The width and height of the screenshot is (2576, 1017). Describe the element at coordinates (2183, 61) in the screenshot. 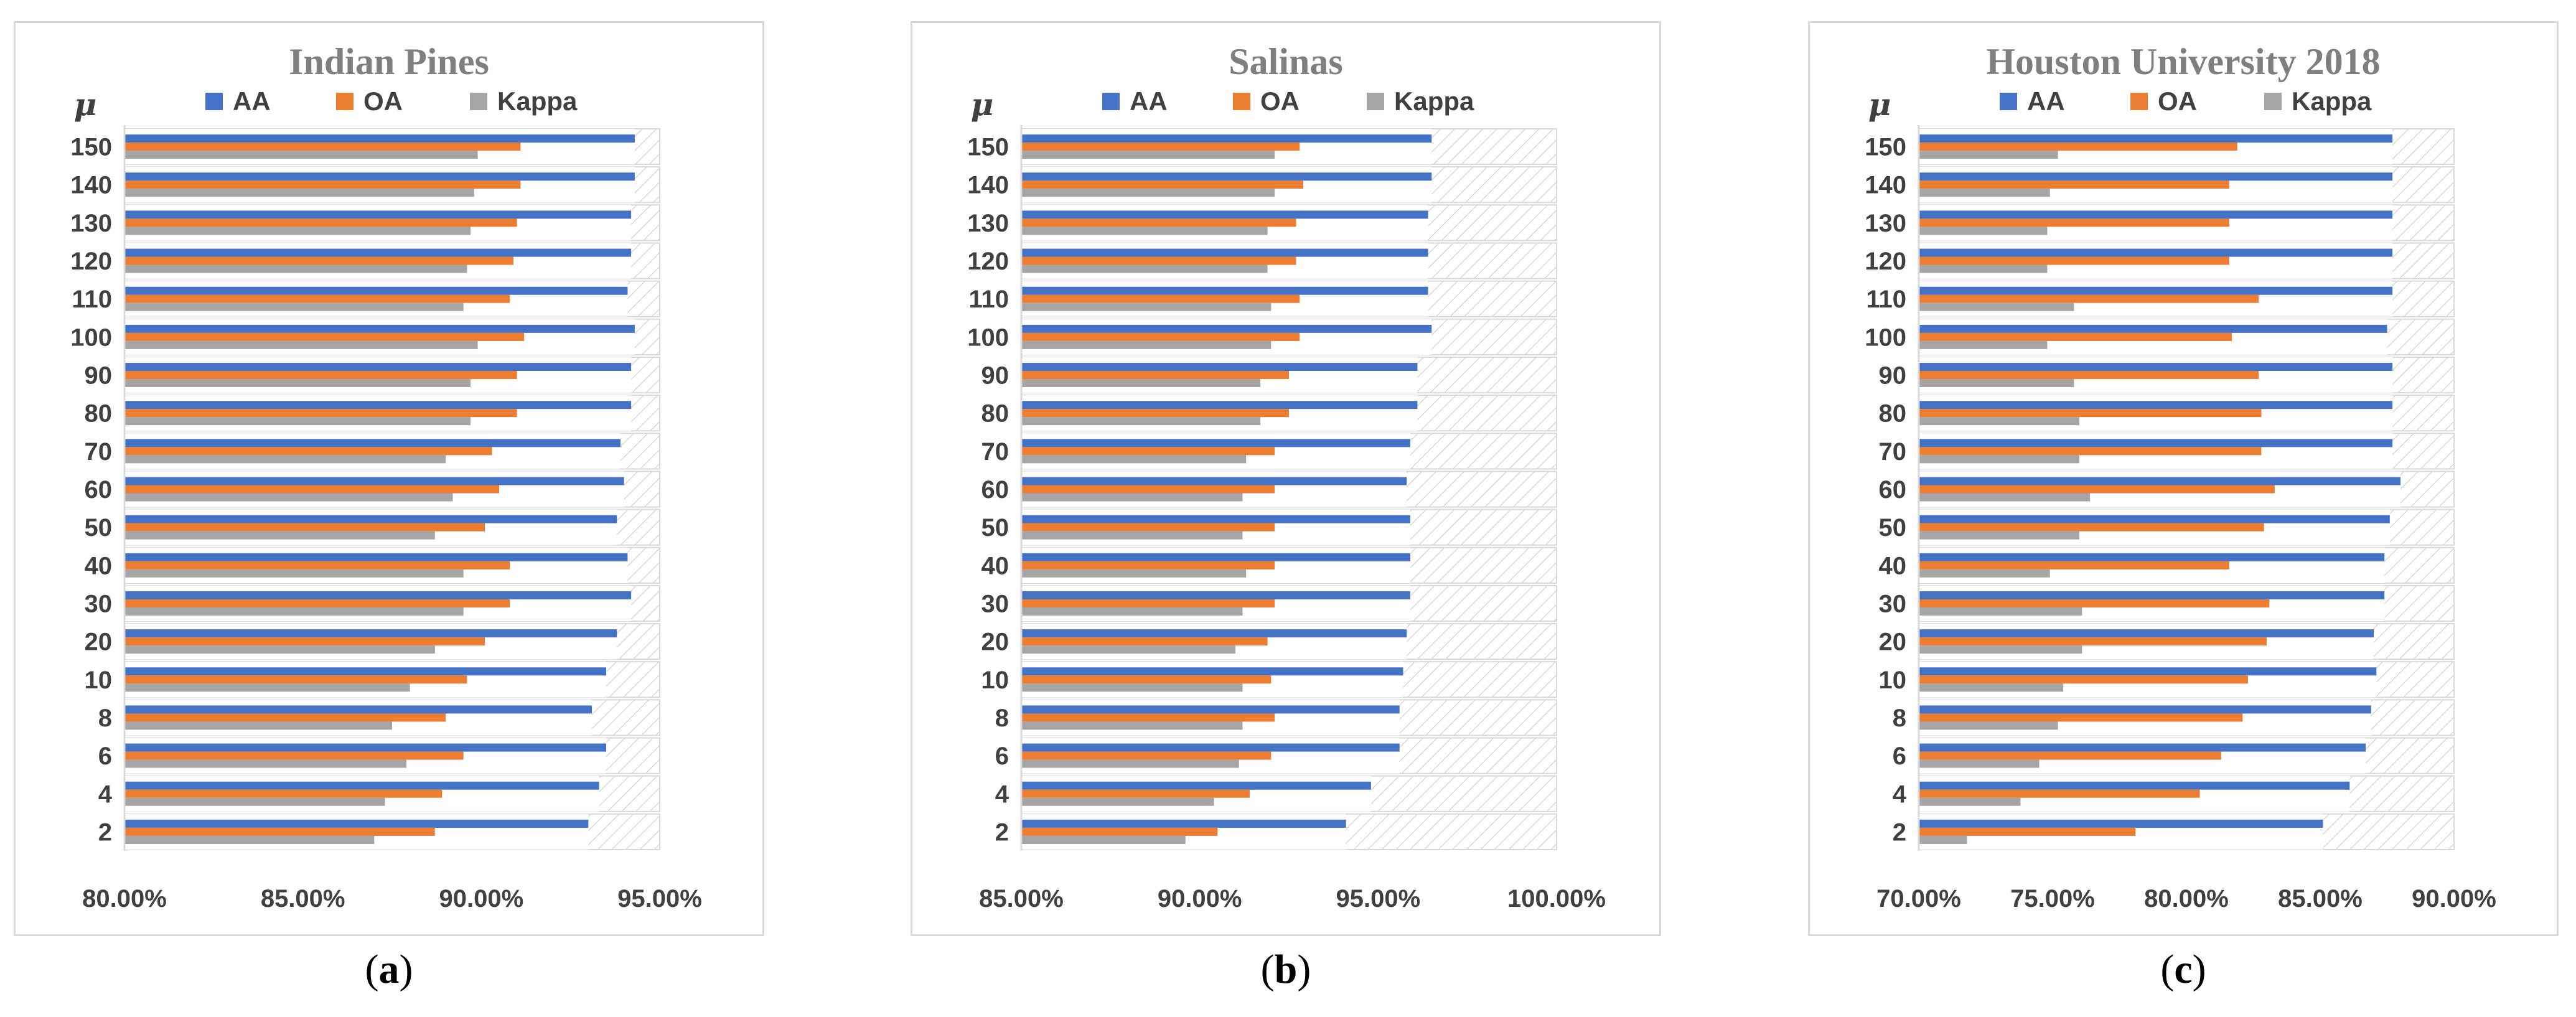

I see `chart-title: Houston University 2018` at that location.